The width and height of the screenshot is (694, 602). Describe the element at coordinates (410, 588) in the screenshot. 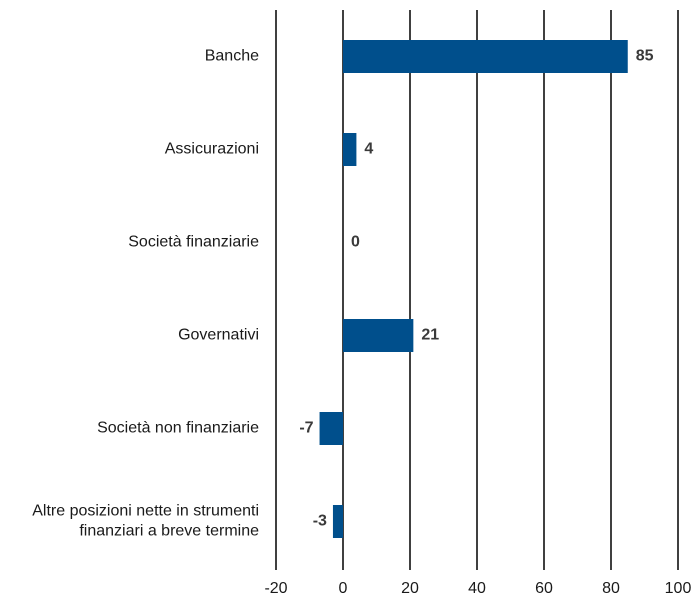

I see `x-tick-label: 20` at that location.